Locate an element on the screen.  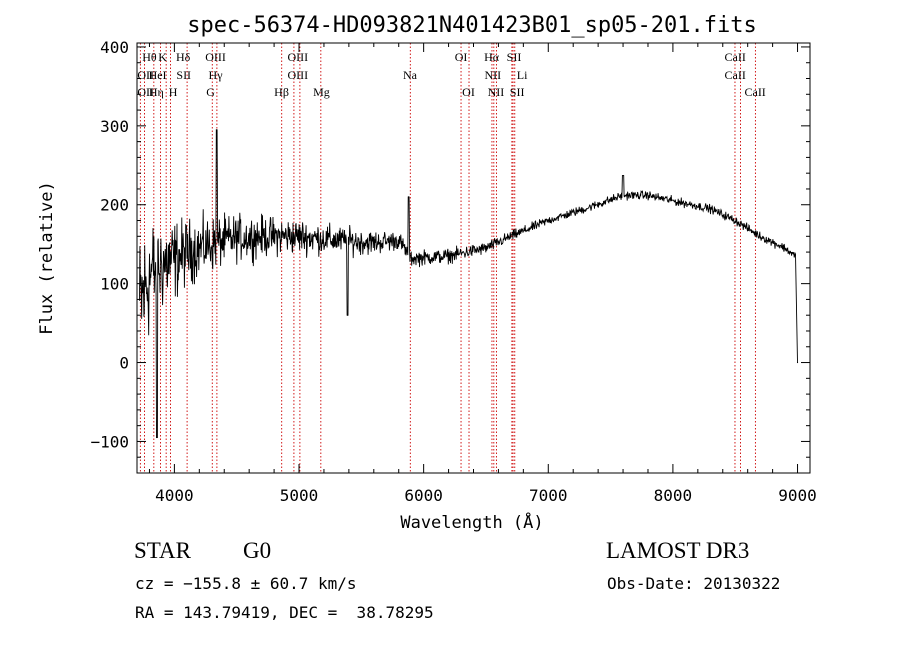
spectral-line-label: Mg is located at coordinates (321, 92).